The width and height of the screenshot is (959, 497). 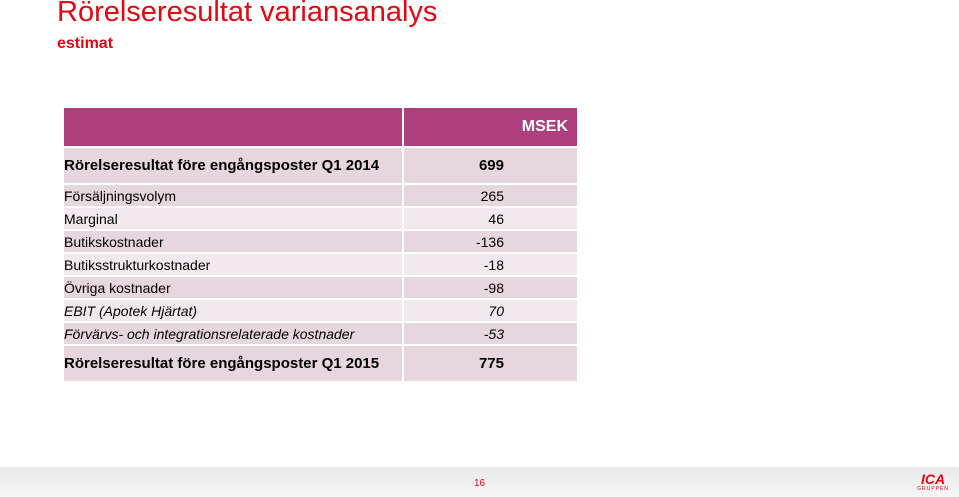 I want to click on table-row: Övriga kostnader -98, so click(x=320, y=288).